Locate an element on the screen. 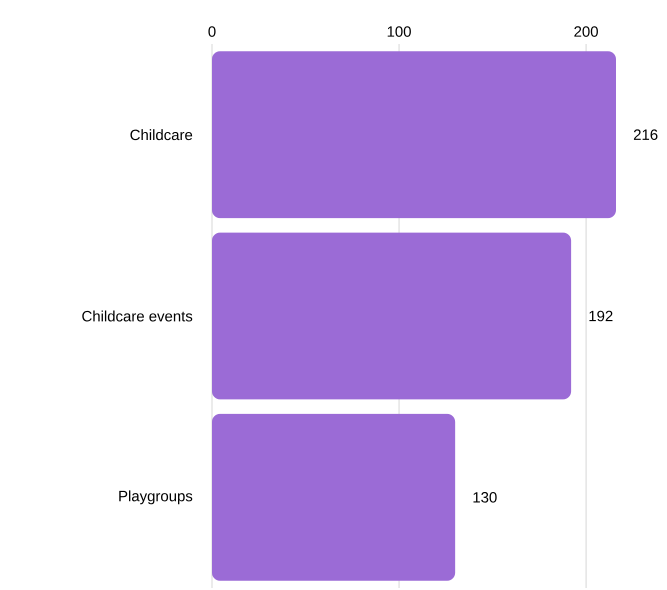  x-tick-label: 0 is located at coordinates (212, 31).